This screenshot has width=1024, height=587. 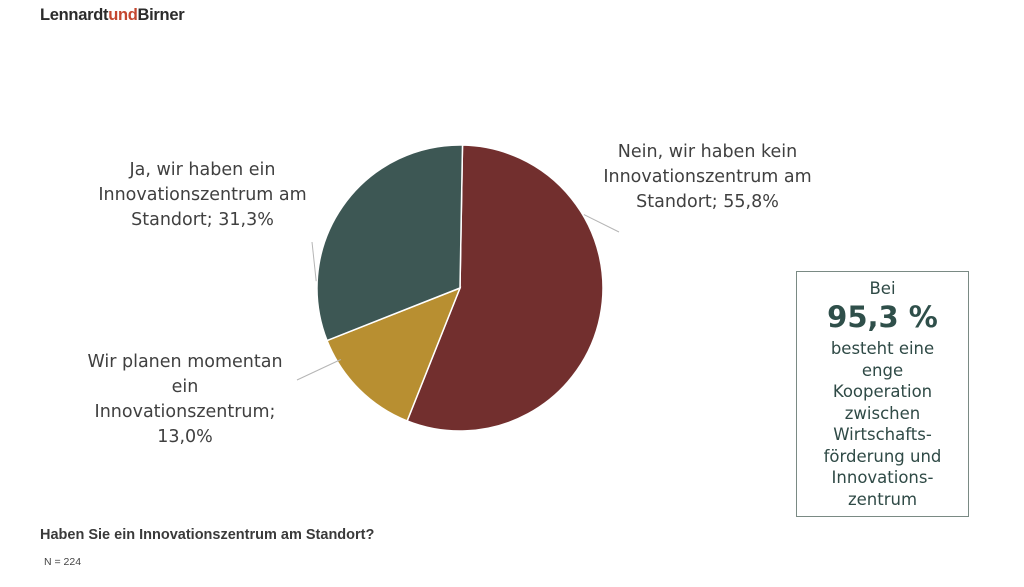 I want to click on callout-text-line: Wirtschafts-, so click(x=882, y=434).